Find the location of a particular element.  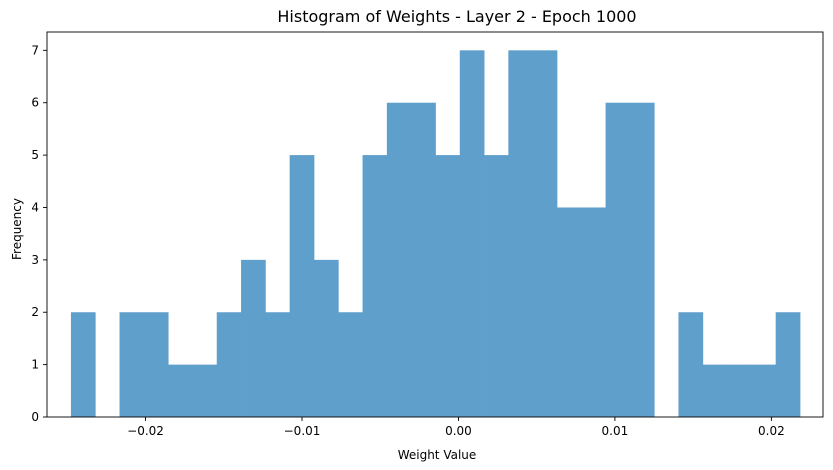

x-tick-label: 0.02 is located at coordinates (771, 431).